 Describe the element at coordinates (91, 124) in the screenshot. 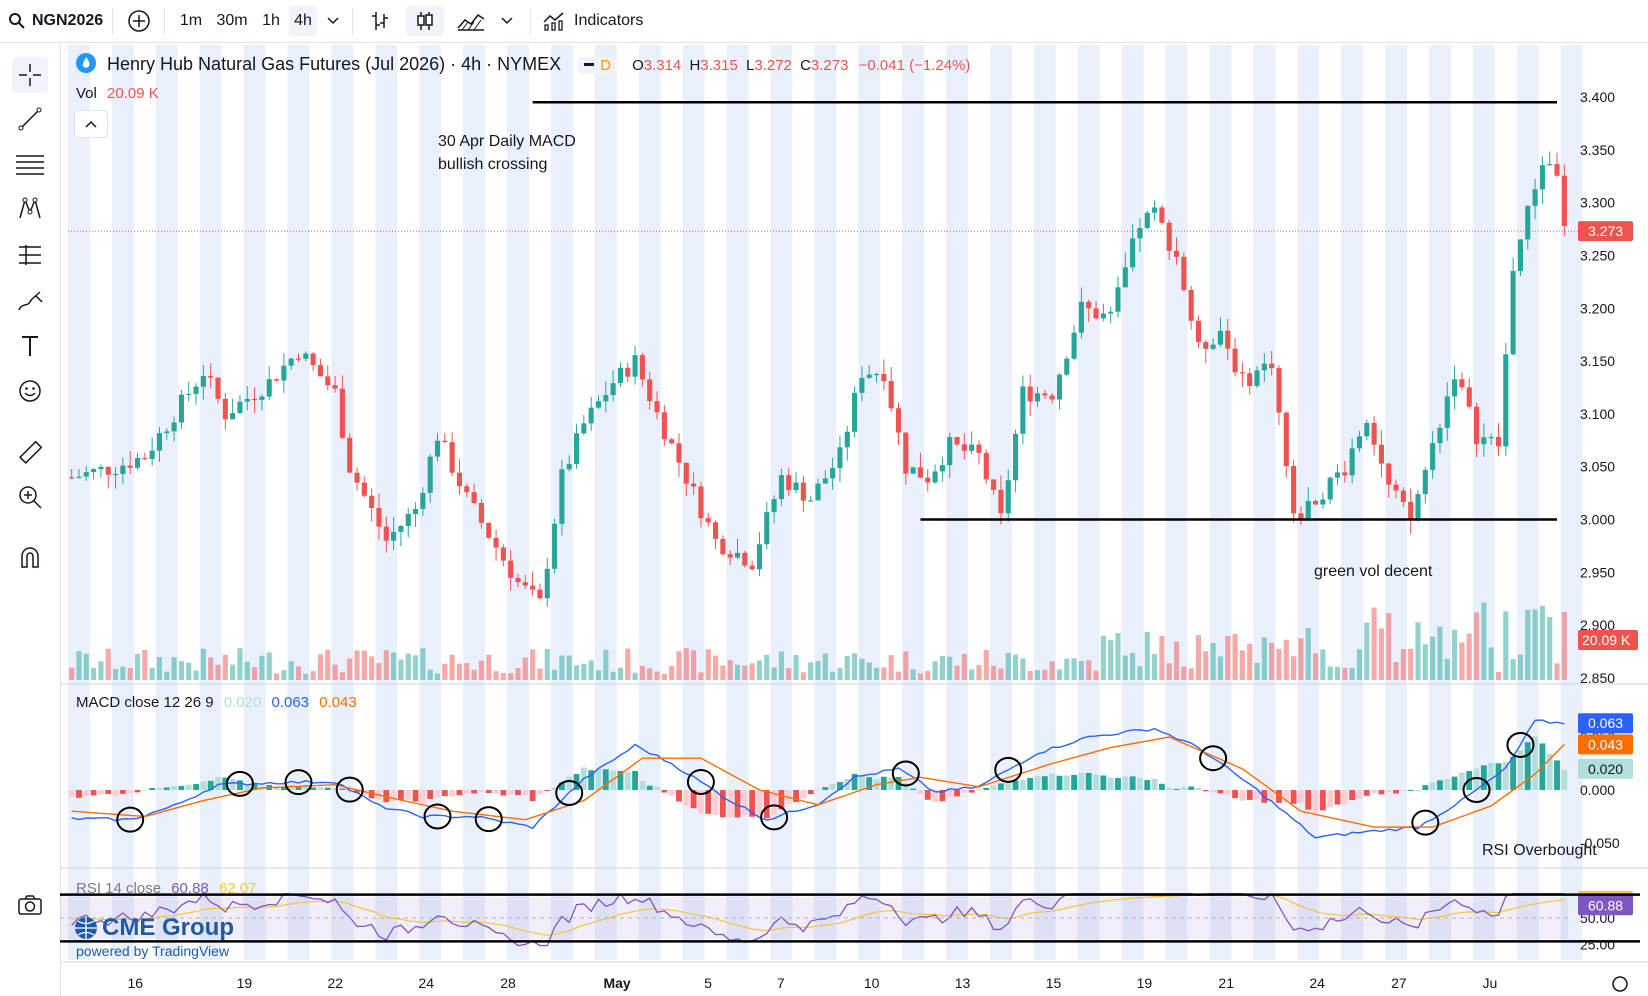

I see `collapse-legend-button` at that location.